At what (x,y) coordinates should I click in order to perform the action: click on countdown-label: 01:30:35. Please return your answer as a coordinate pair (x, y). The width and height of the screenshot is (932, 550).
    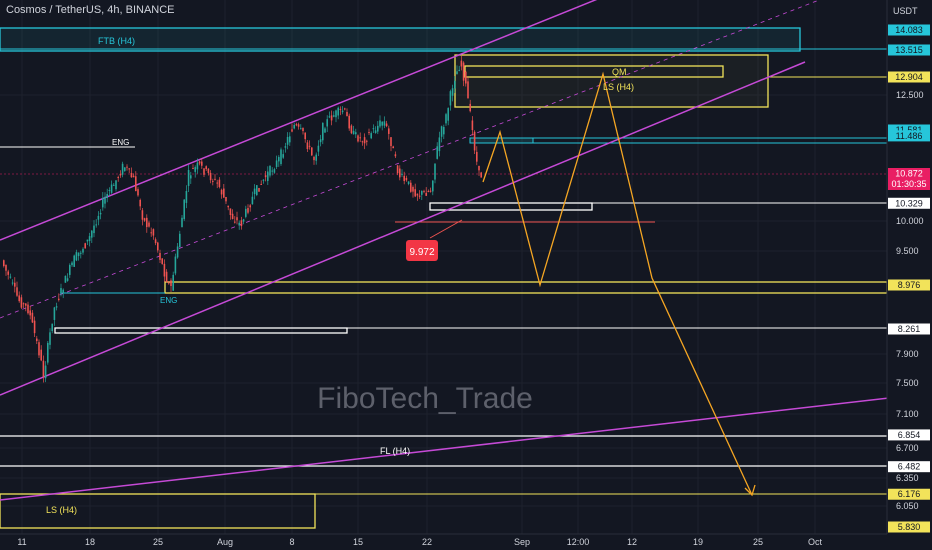
    Looking at the image, I should click on (908, 184).